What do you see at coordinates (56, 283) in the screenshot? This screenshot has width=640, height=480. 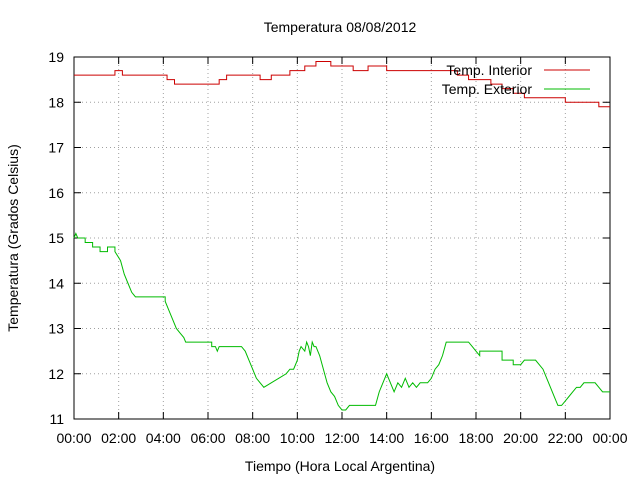 I see `y-tick-label: 14` at bounding box center [56, 283].